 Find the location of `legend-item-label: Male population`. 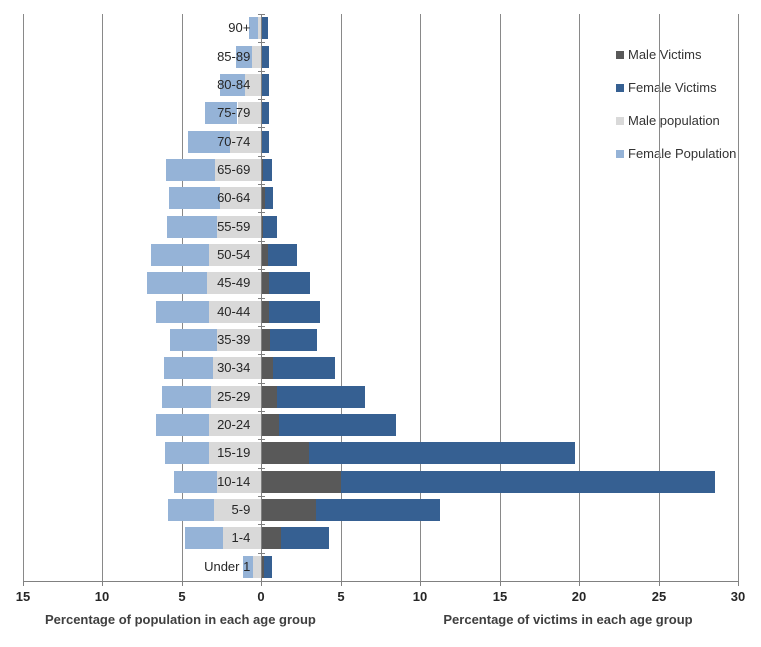

legend-item-label: Male population is located at coordinates (674, 120).